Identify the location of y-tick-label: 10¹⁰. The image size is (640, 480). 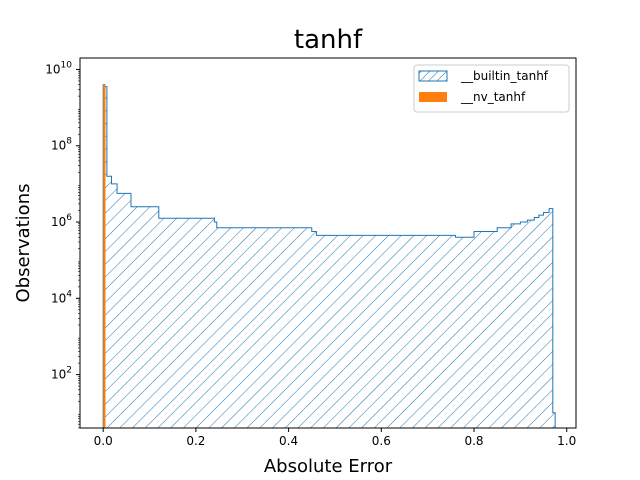
(58, 68).